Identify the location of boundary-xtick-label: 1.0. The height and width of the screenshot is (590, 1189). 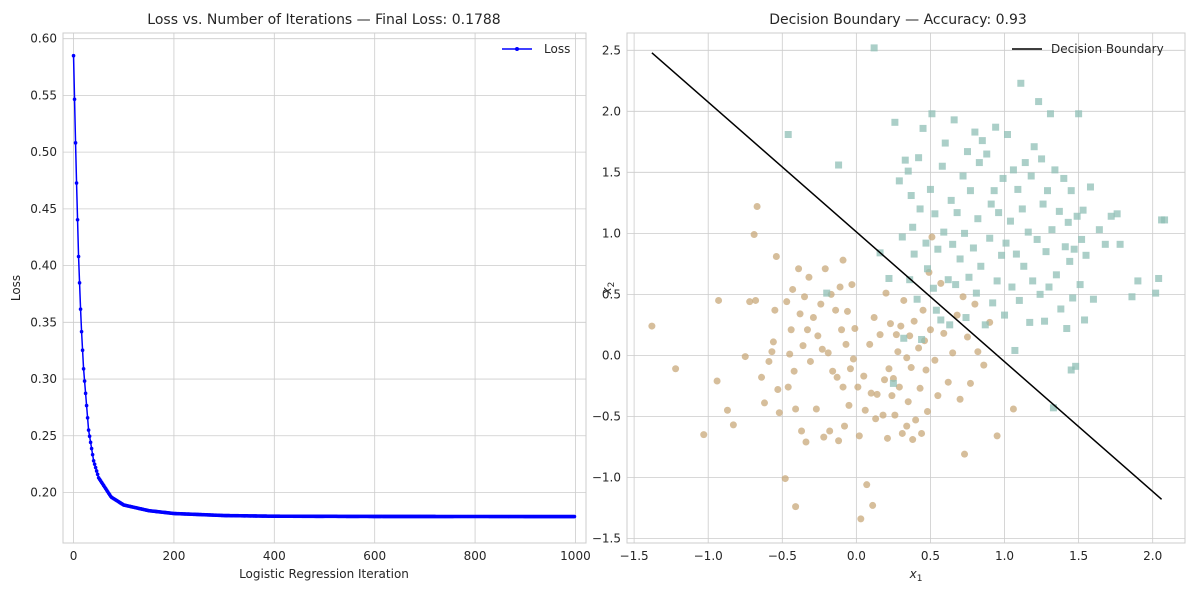
(1004, 556).